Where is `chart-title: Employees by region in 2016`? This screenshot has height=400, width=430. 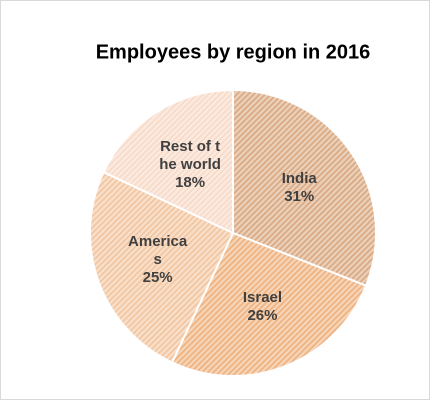 chart-title: Employees by region in 2016 is located at coordinates (233, 52).